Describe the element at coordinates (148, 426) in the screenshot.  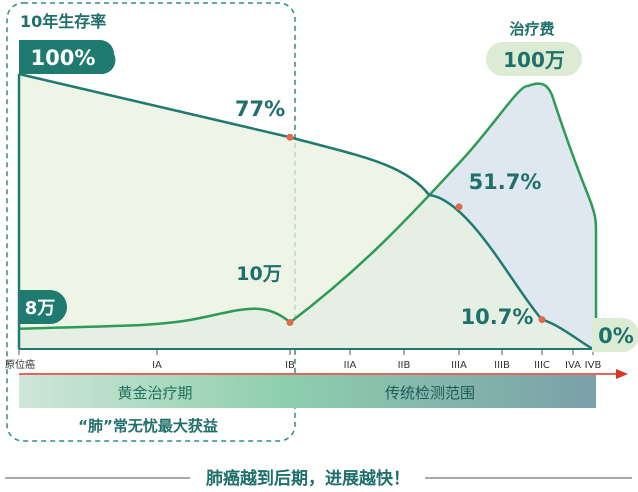
I see `benefit-note: “肺”常无忧最大获益` at that location.